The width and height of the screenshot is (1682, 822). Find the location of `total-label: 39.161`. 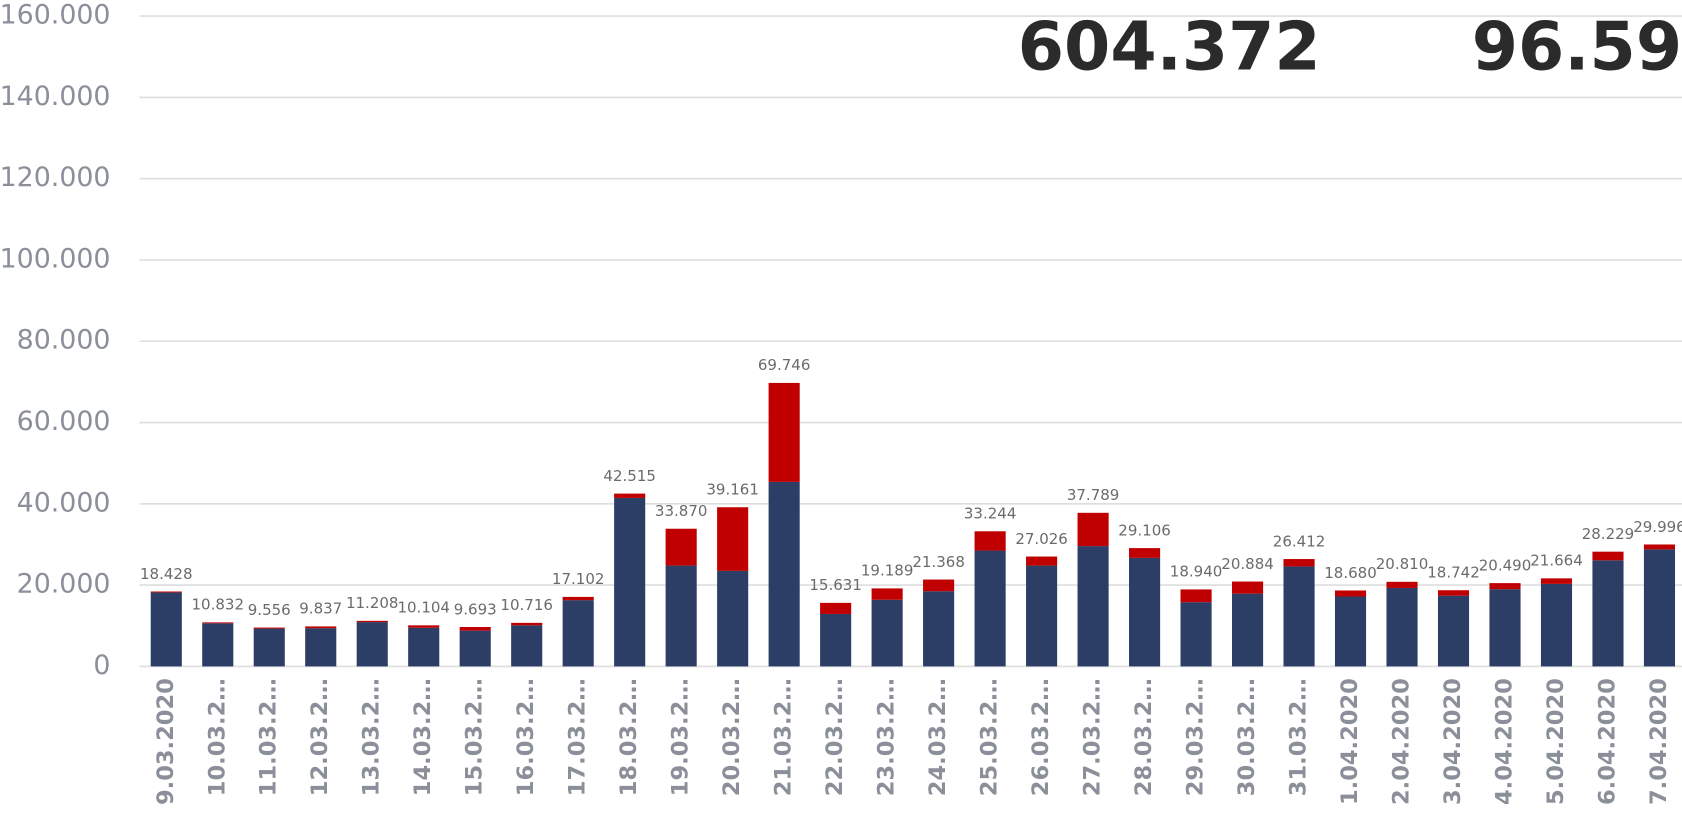

total-label: 39.161 is located at coordinates (732, 490).